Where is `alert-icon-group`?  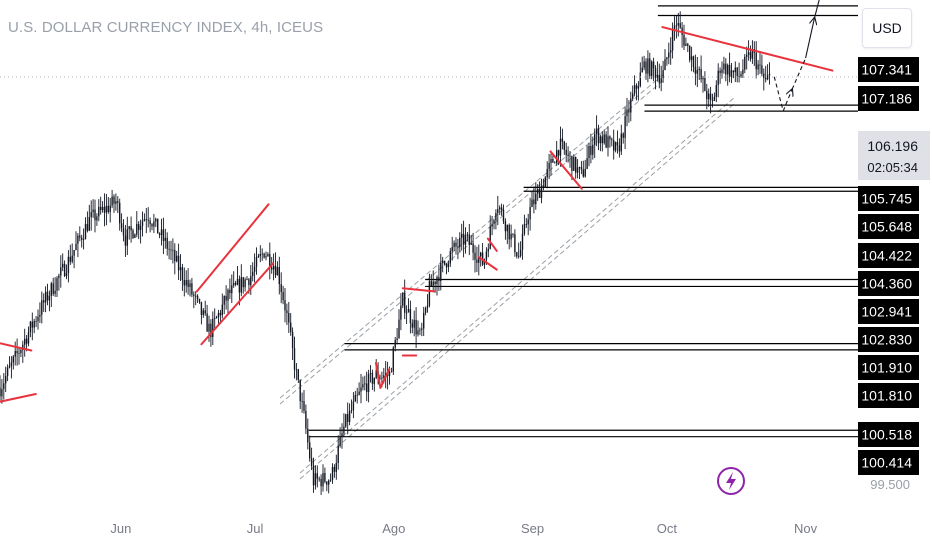 alert-icon-group is located at coordinates (731, 481).